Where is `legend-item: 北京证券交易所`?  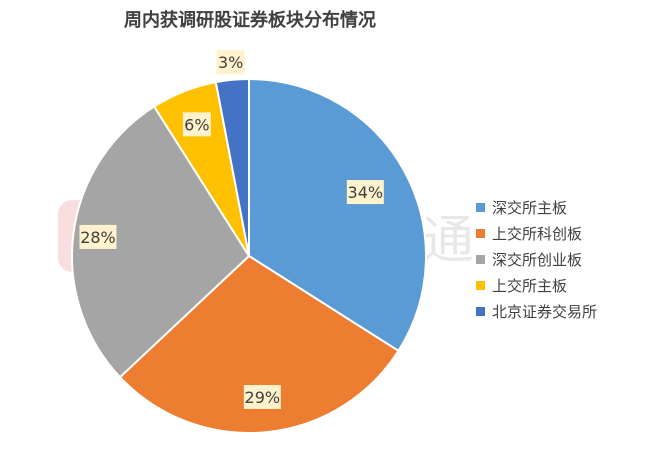
legend-item: 北京证券交易所 is located at coordinates (536, 311).